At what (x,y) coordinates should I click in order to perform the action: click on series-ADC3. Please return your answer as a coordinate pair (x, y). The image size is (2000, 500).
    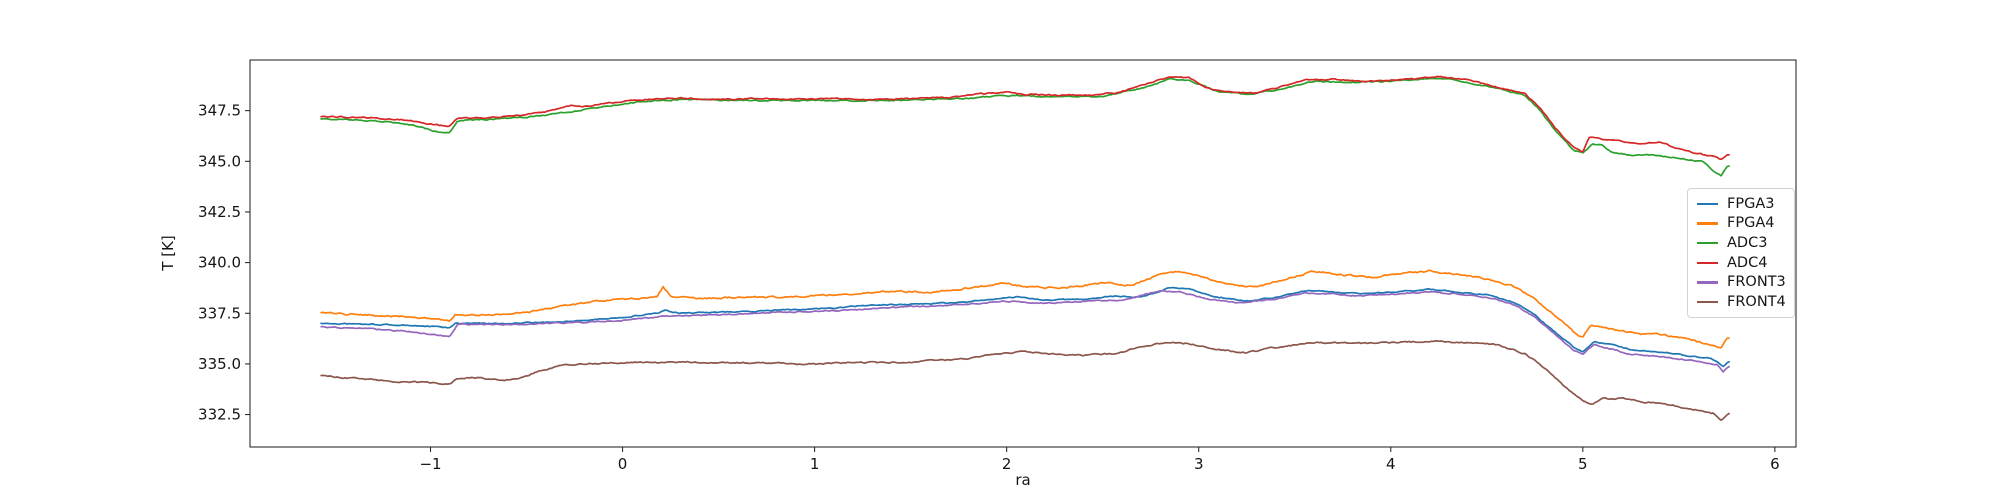
    Looking at the image, I should click on (1025, 127).